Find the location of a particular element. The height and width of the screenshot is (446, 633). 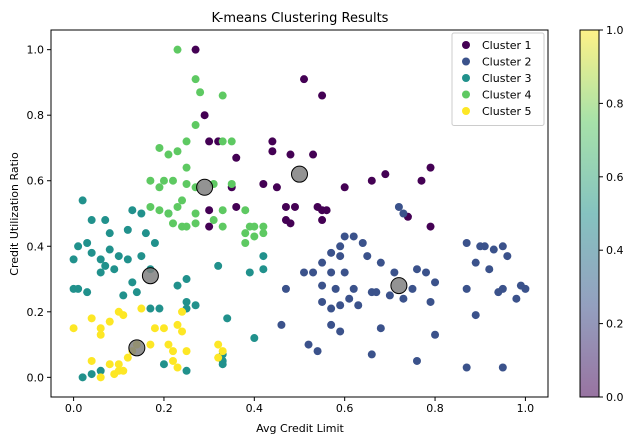

legend-label: Cluster 3 is located at coordinates (507, 78).